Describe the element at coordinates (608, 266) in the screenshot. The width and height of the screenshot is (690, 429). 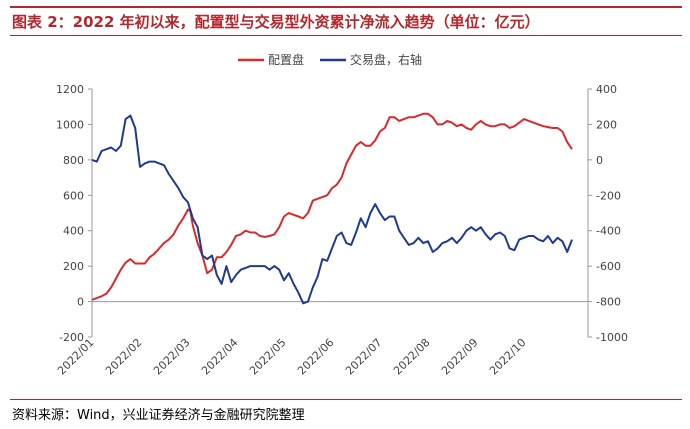
I see `right-tick-label: -600` at that location.